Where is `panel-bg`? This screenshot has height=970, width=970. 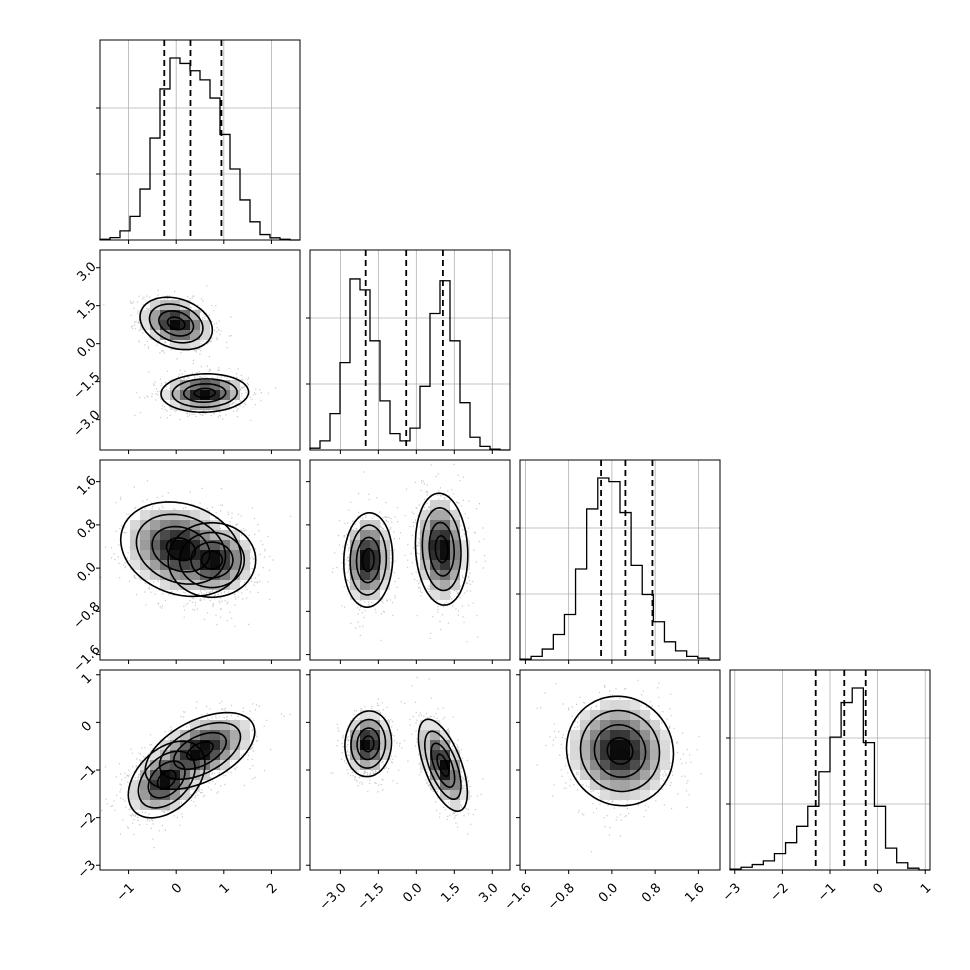 panel-bg is located at coordinates (410, 560).